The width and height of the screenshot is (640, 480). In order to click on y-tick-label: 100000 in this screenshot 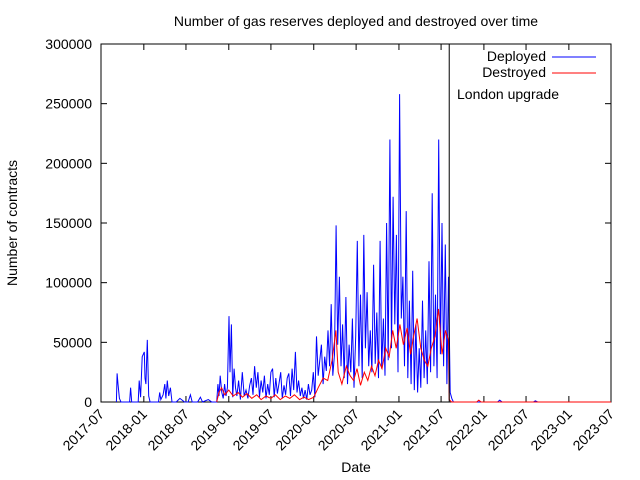, I will do `click(68, 283)`.